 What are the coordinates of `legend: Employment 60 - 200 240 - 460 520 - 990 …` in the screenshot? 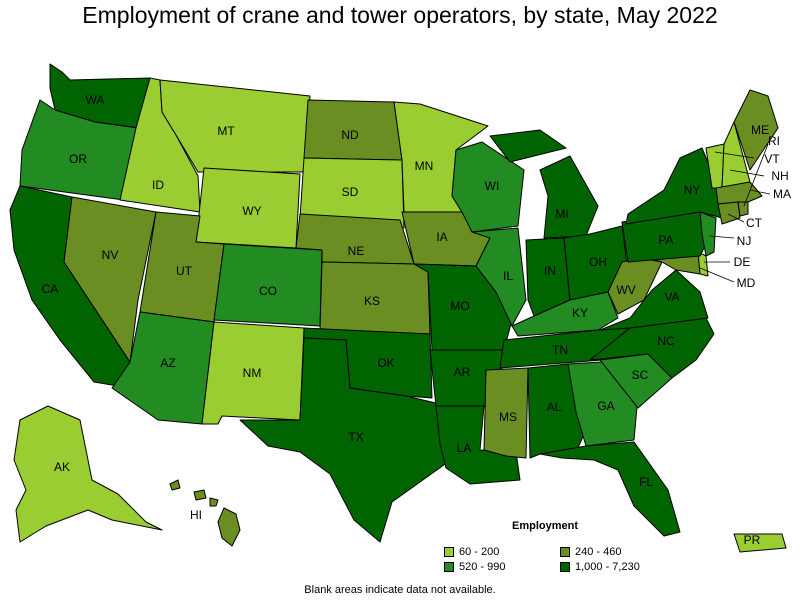 It's located at (550, 548).